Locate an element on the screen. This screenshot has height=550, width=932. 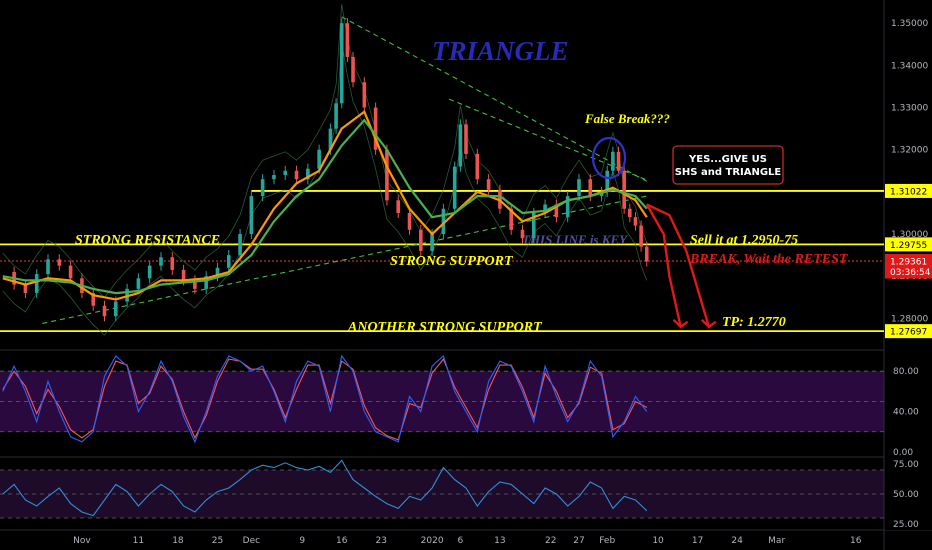
rsi-tick-label: 25.00 is located at coordinates (906, 525).